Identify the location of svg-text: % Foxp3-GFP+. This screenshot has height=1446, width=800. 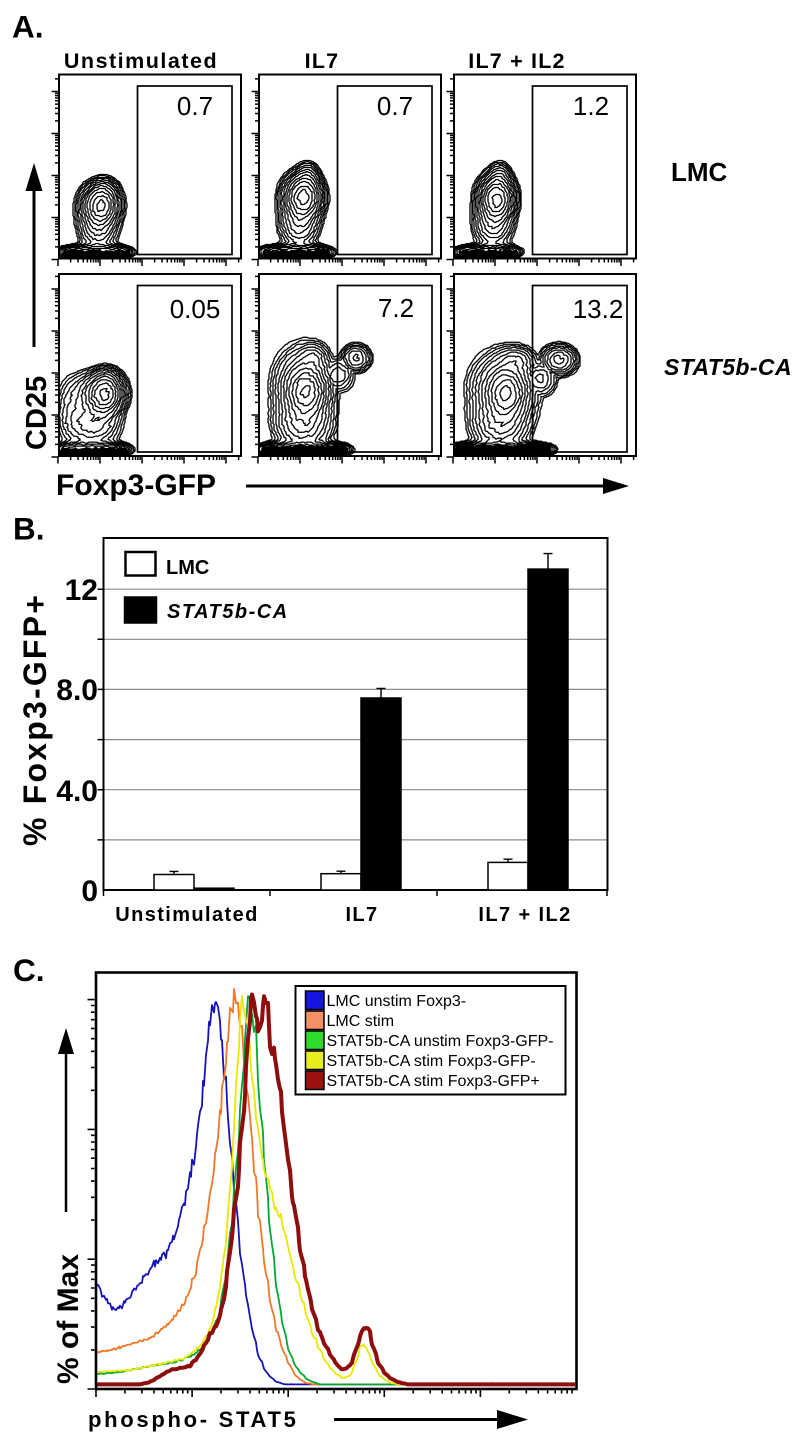
(35, 719).